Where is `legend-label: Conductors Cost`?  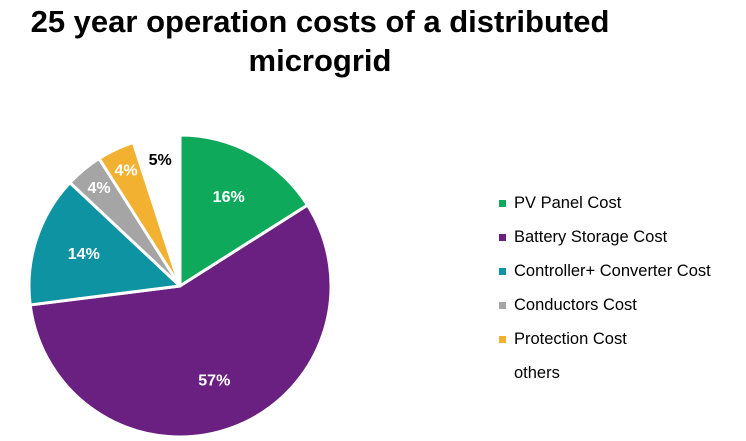 legend-label: Conductors Cost is located at coordinates (575, 304).